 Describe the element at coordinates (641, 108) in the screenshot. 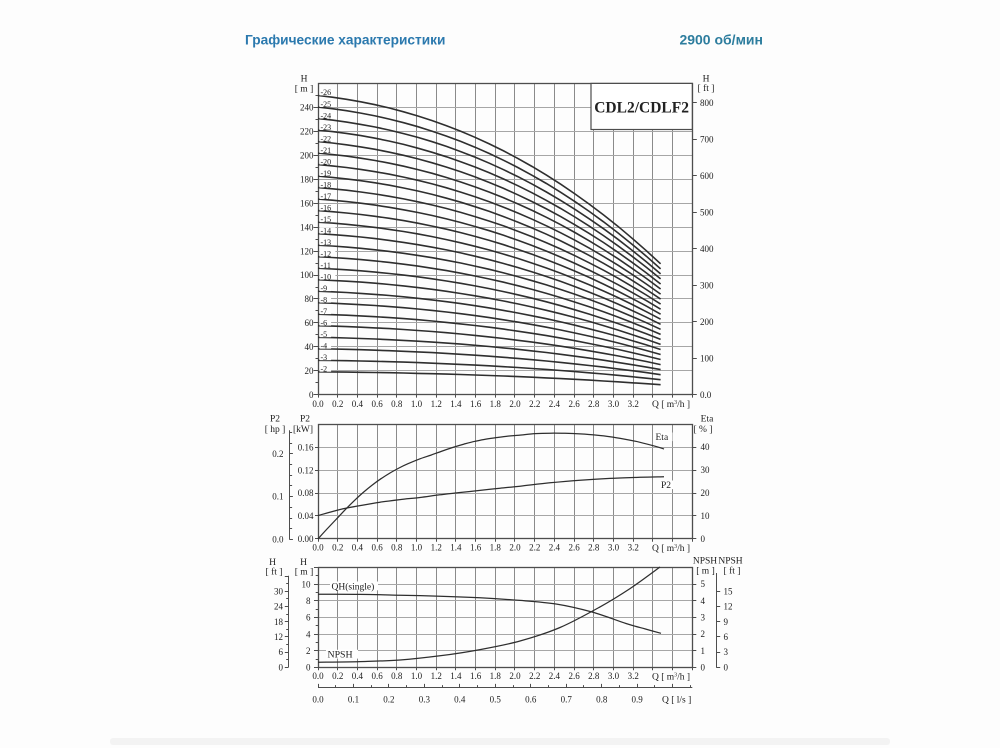

I see `svg-text: CDL2/CDLF2` at that location.